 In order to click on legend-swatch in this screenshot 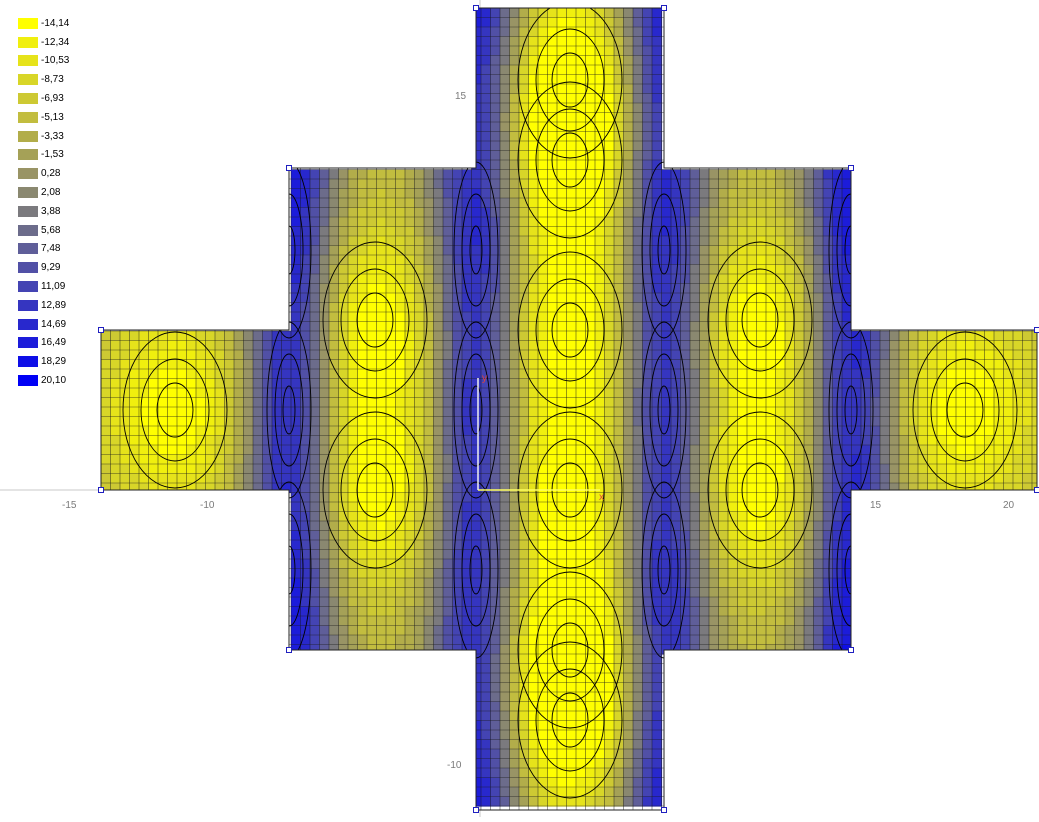, I will do `click(28, 267)`.